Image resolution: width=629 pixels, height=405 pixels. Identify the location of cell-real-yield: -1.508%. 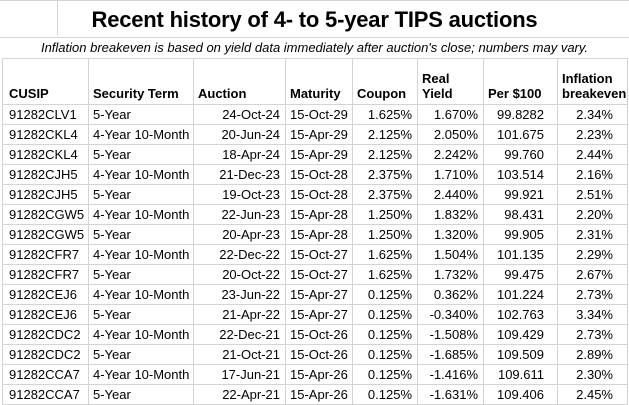
(450, 334).